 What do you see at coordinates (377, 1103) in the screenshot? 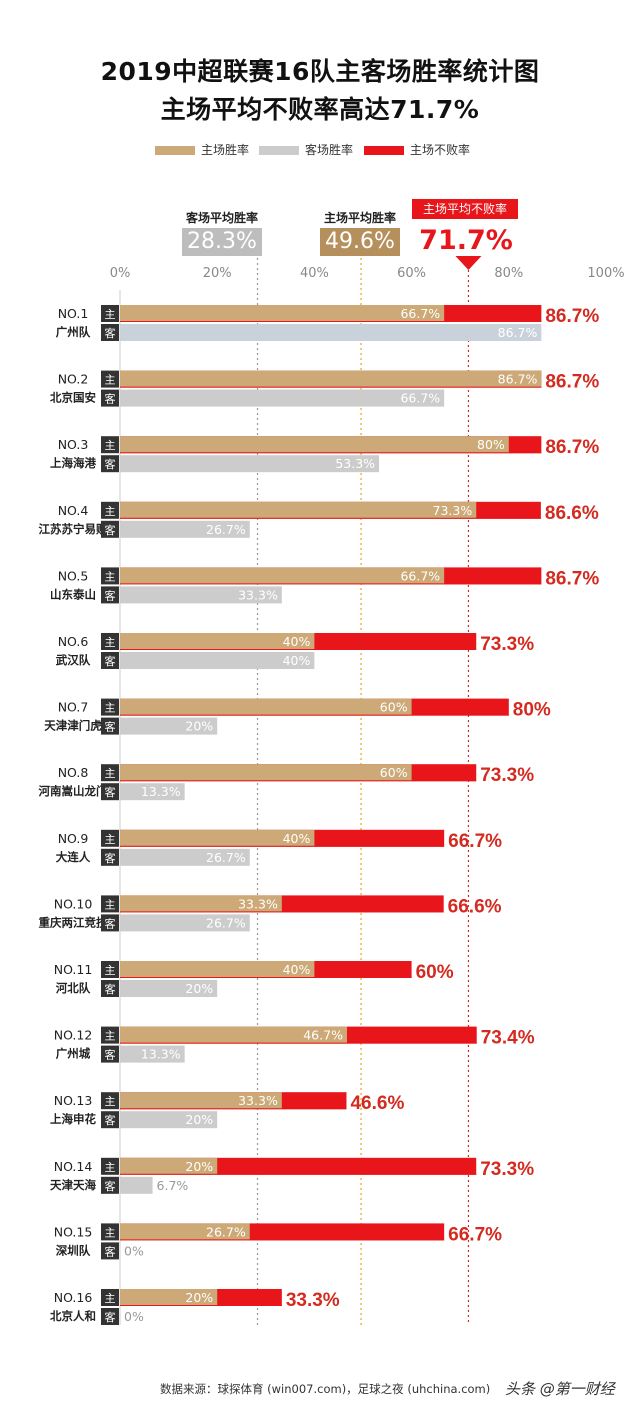
I see `home-unbeaten-label: 46.6%` at bounding box center [377, 1103].